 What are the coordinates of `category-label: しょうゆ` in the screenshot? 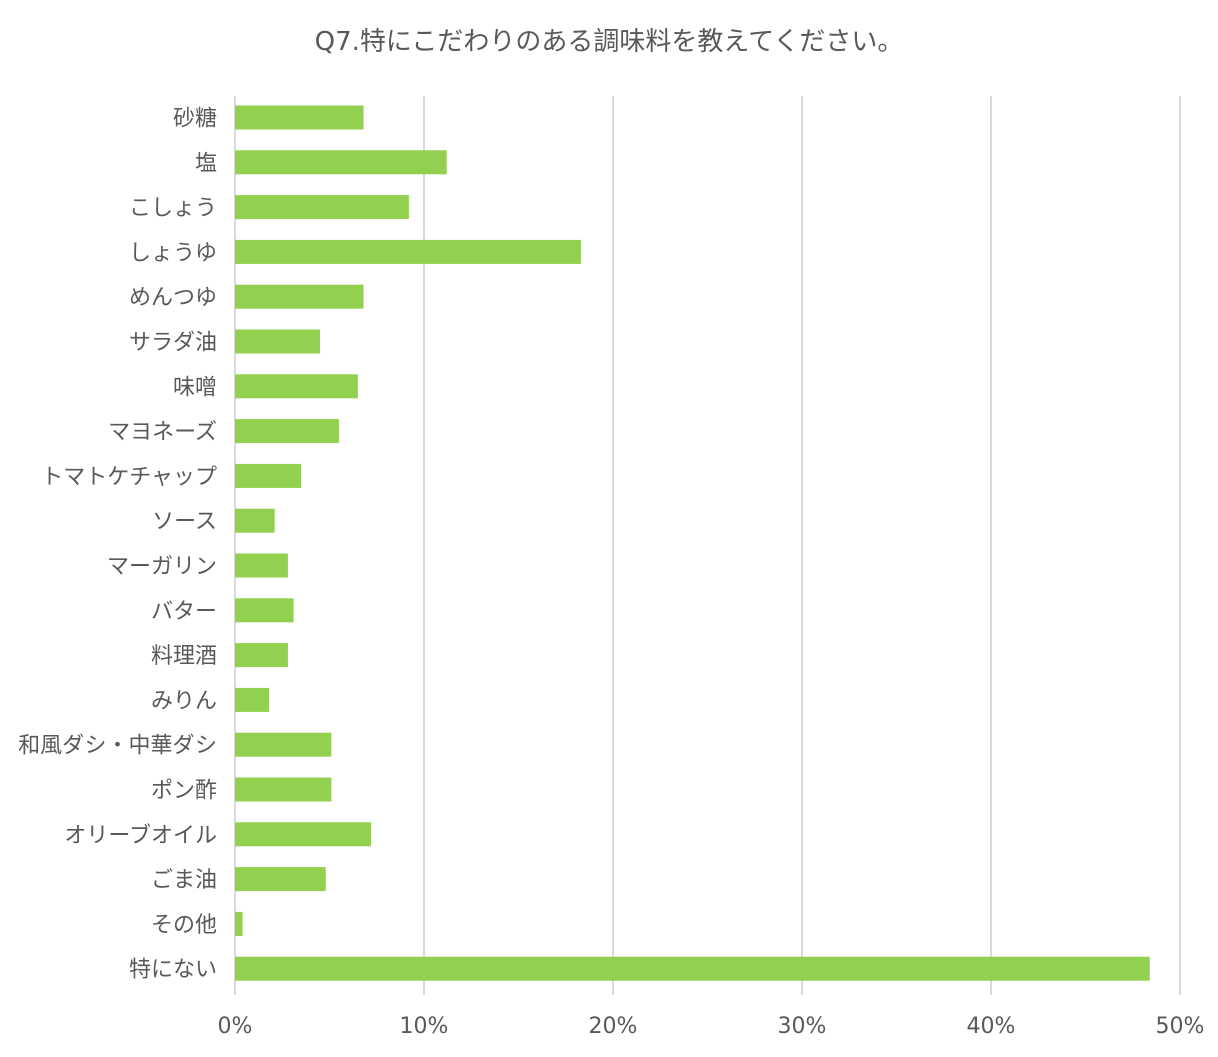 It's located at (173, 253).